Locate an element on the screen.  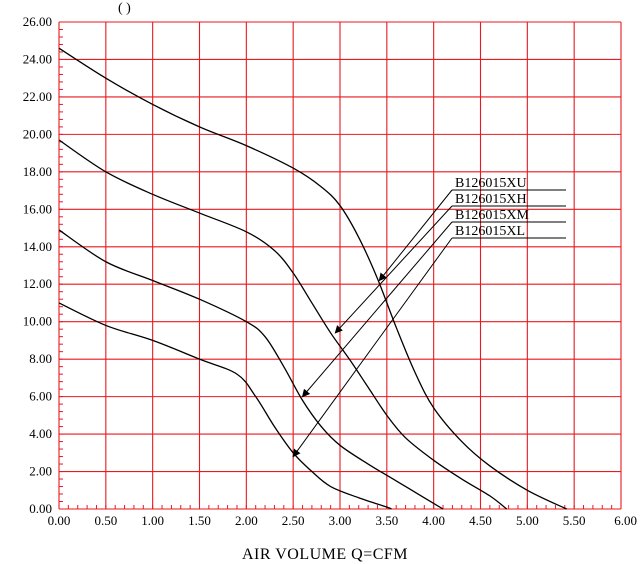
y-tick-label: 18.00 is located at coordinates (37, 171).